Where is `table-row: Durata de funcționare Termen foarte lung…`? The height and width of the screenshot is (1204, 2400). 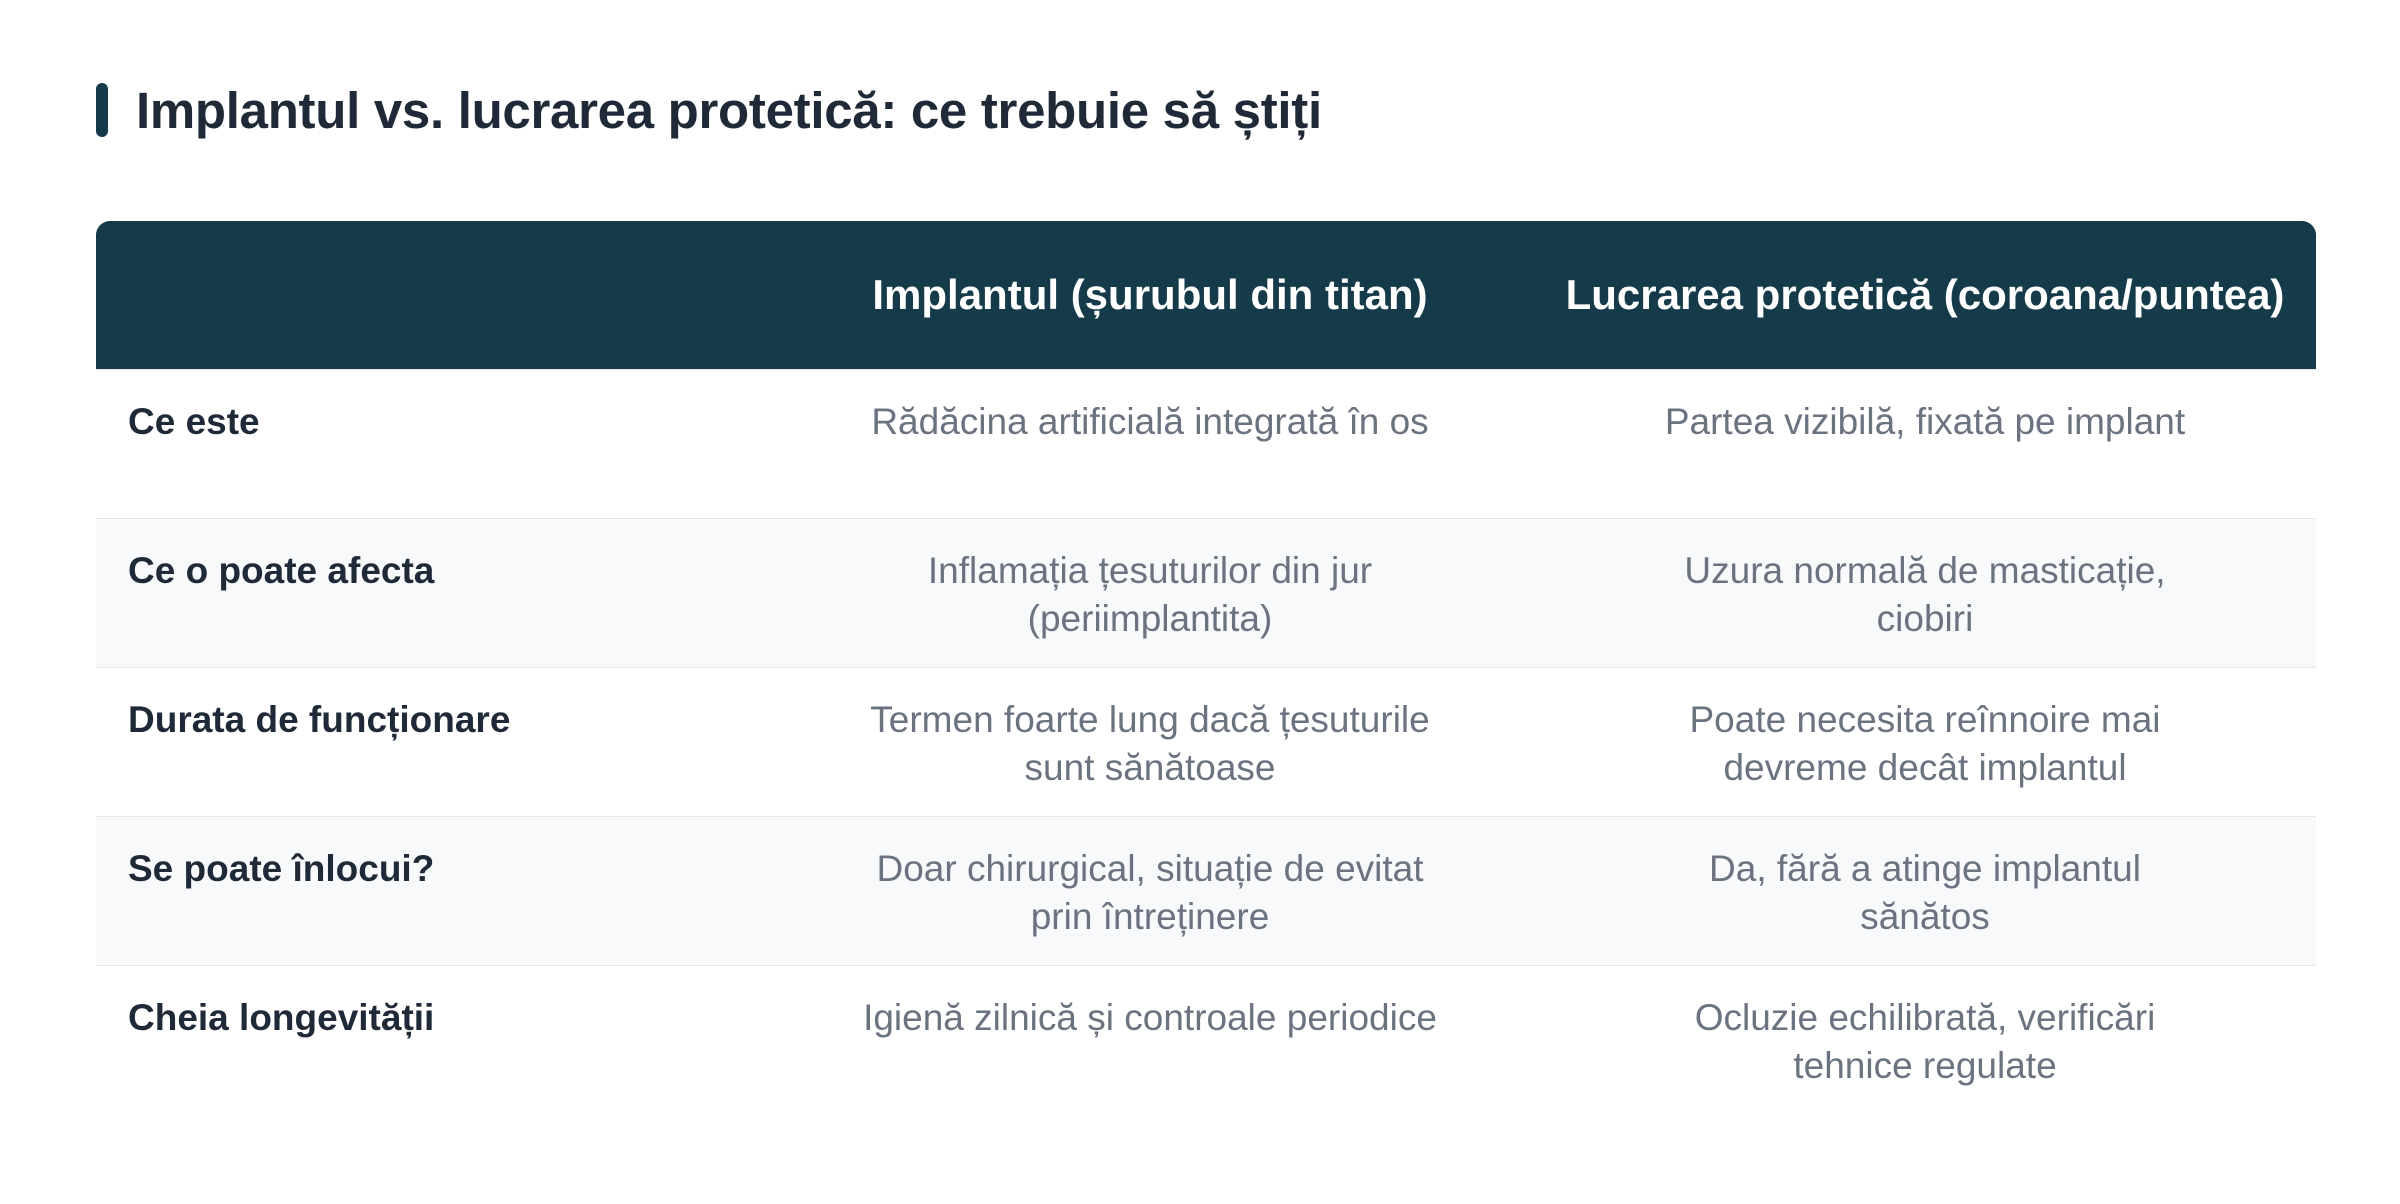 table-row: Durata de funcționare Termen foarte lung… is located at coordinates (1206, 741).